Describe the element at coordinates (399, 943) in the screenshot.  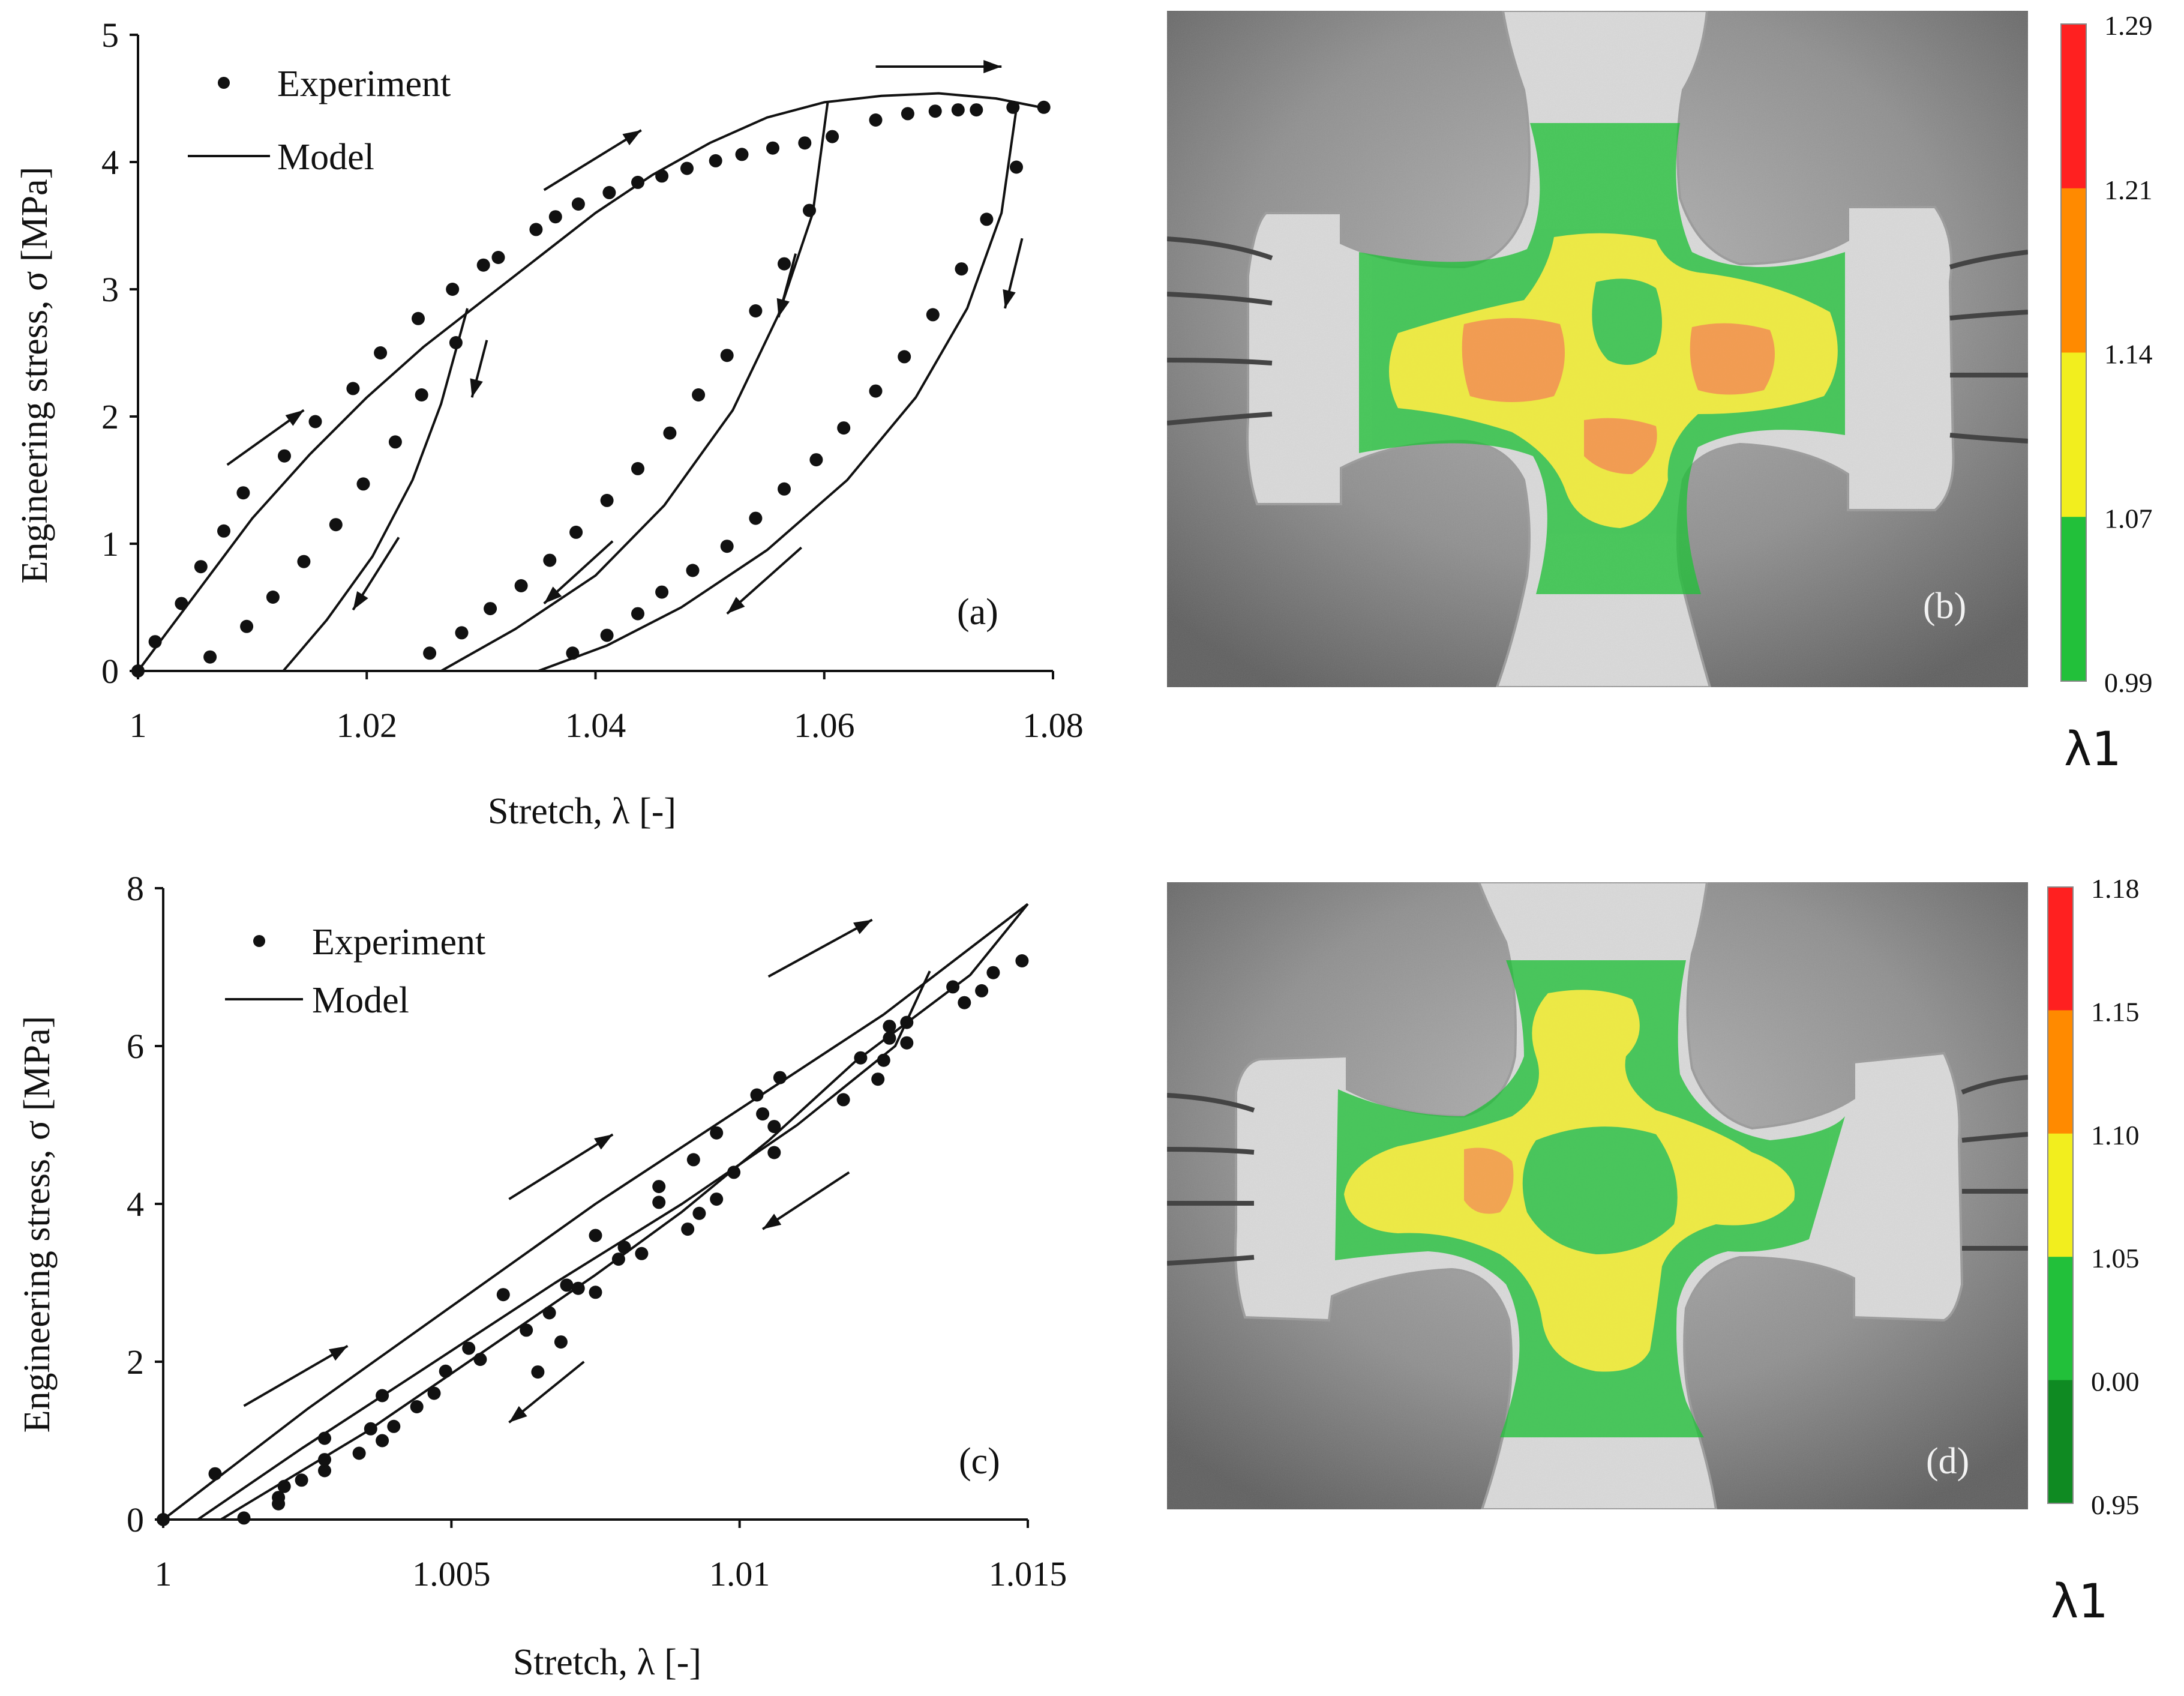
I see `chart-c-legend-experiment: Experiment` at that location.